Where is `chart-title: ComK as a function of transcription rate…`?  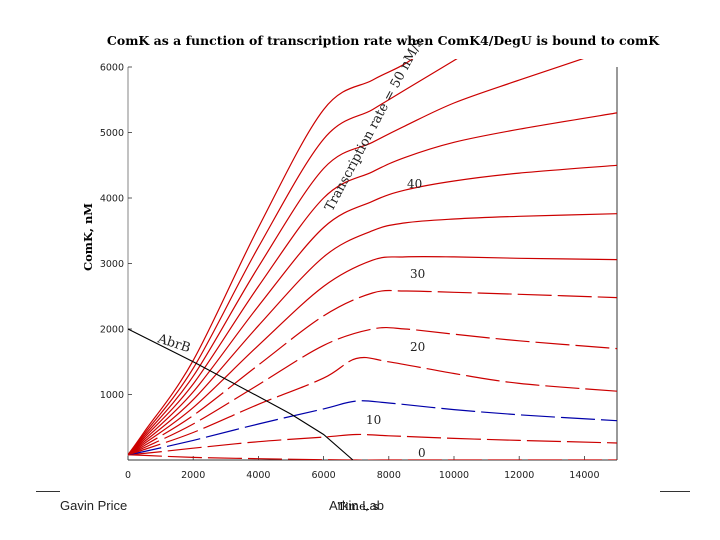 chart-title: ComK as a function of transcription rate… is located at coordinates (383, 40).